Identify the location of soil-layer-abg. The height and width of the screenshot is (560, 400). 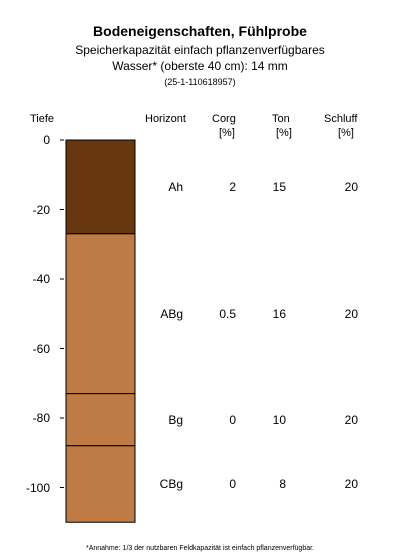
(100, 314).